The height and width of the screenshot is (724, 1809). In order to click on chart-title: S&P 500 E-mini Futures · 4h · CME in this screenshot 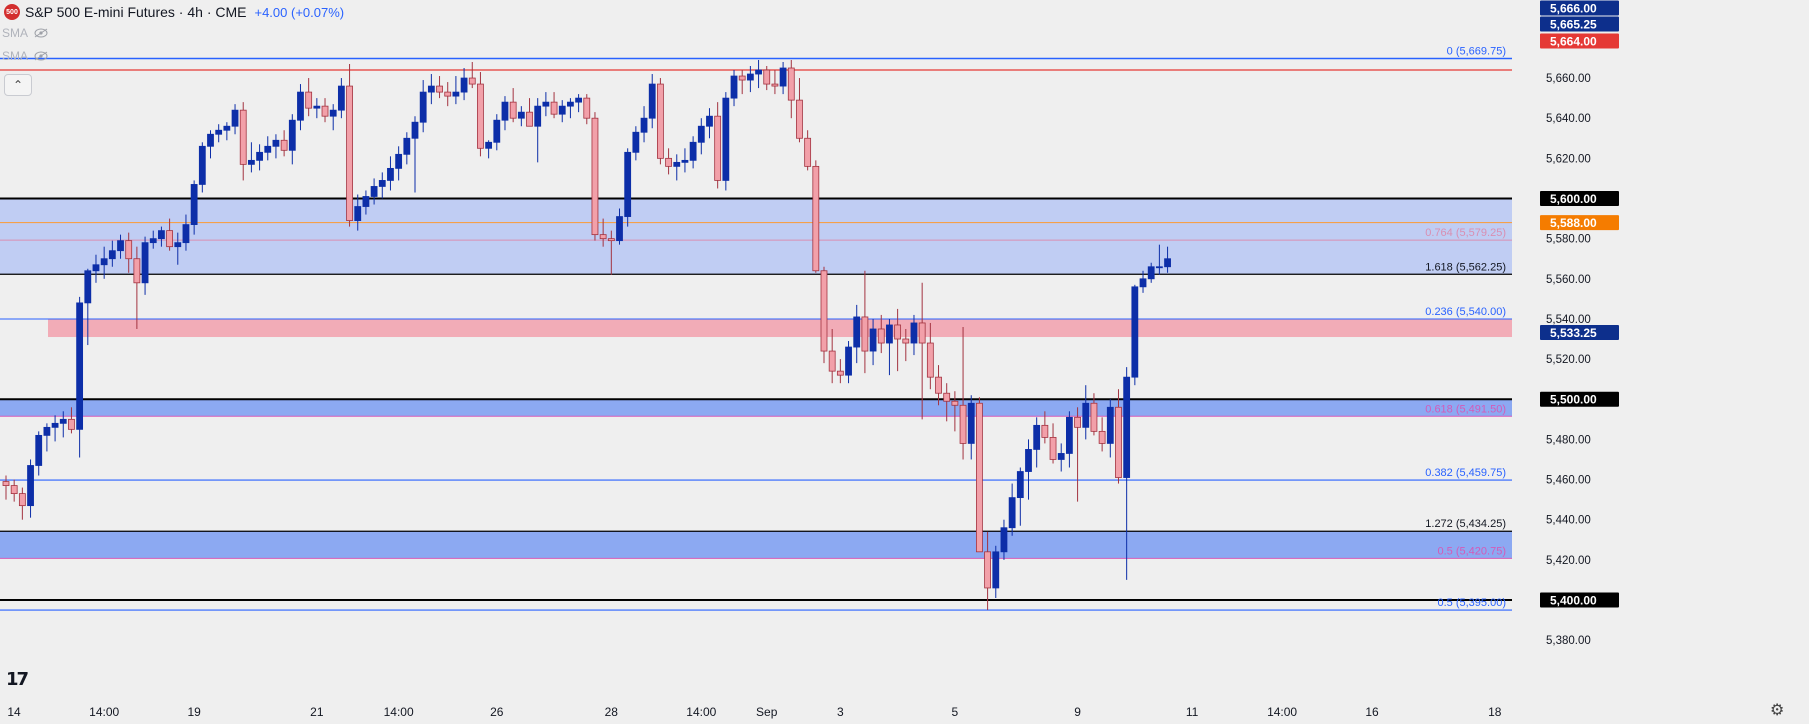, I will do `click(136, 12)`.